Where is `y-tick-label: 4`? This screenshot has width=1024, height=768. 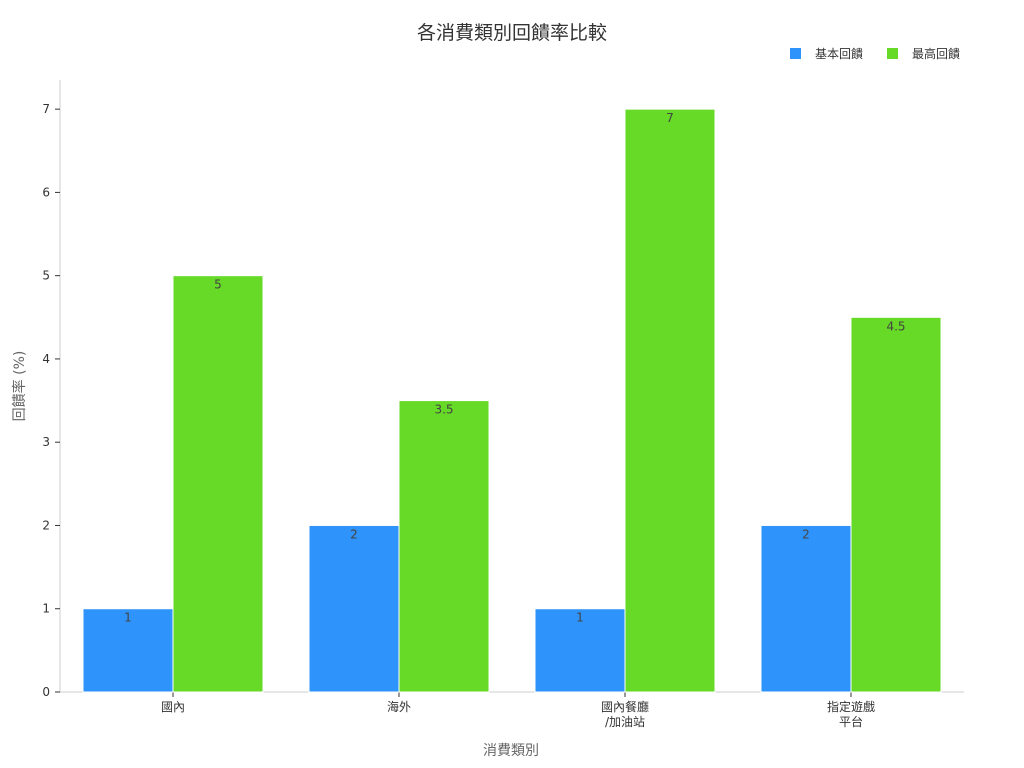
y-tick-label: 4 is located at coordinates (46, 359).